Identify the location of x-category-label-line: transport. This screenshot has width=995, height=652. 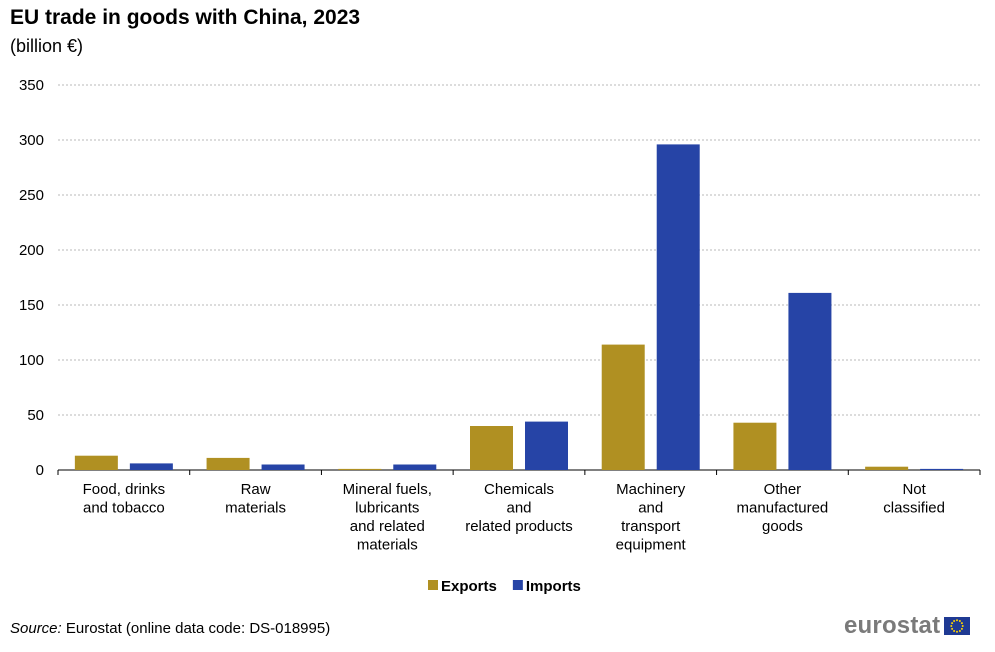
(651, 526).